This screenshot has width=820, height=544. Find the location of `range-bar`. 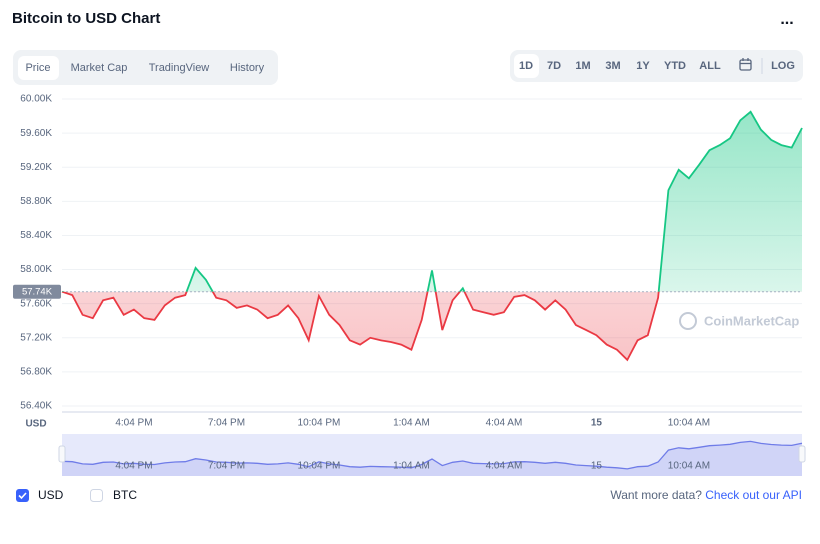

range-bar is located at coordinates (656, 66).